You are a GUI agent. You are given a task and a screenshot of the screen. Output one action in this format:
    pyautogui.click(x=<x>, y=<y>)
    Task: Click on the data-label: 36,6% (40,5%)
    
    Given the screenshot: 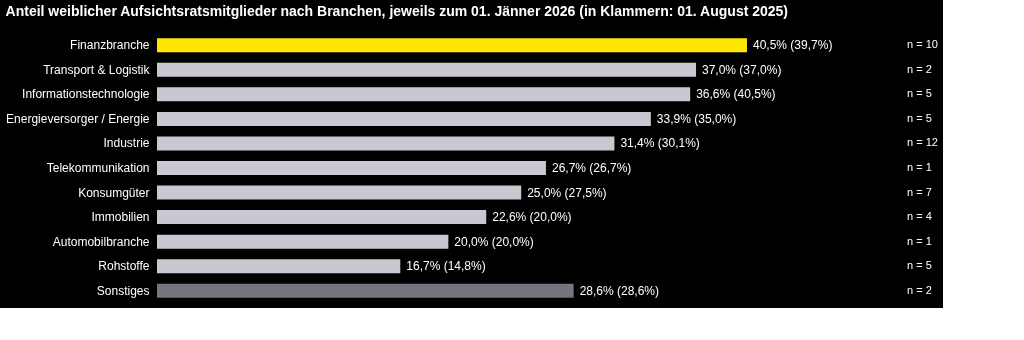 What is the action you would take?
    pyautogui.click(x=736, y=94)
    